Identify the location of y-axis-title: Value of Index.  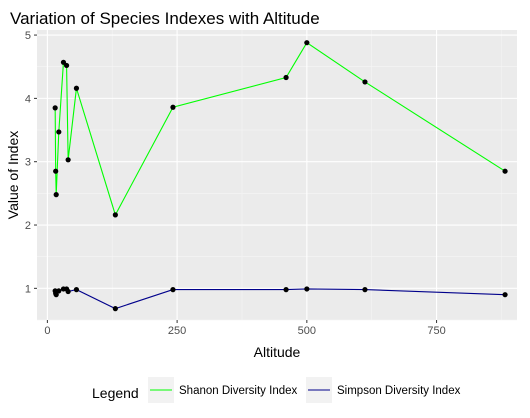
(13, 175).